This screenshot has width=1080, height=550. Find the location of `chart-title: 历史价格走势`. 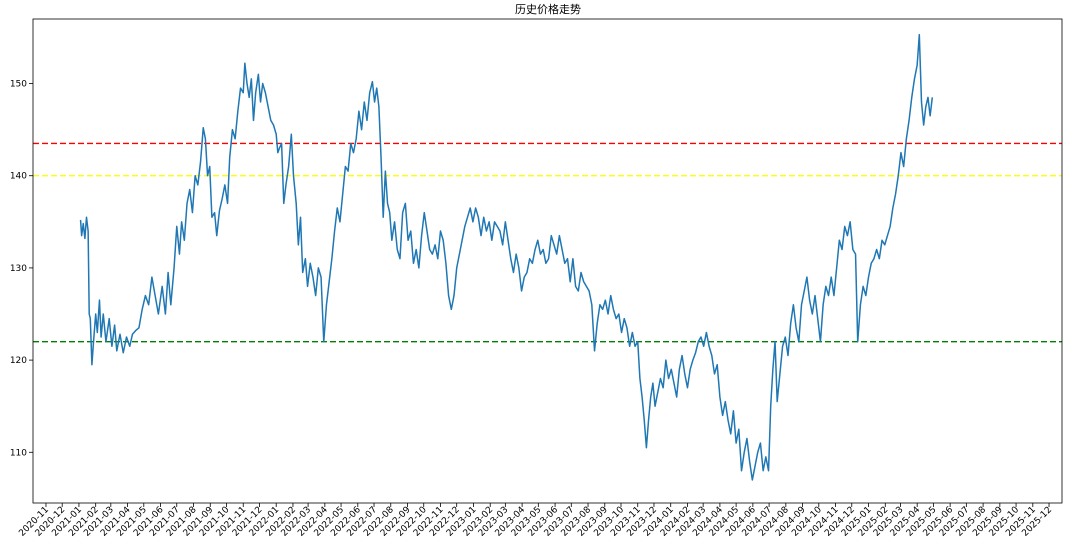

chart-title: 历史价格走势 is located at coordinates (548, 9).